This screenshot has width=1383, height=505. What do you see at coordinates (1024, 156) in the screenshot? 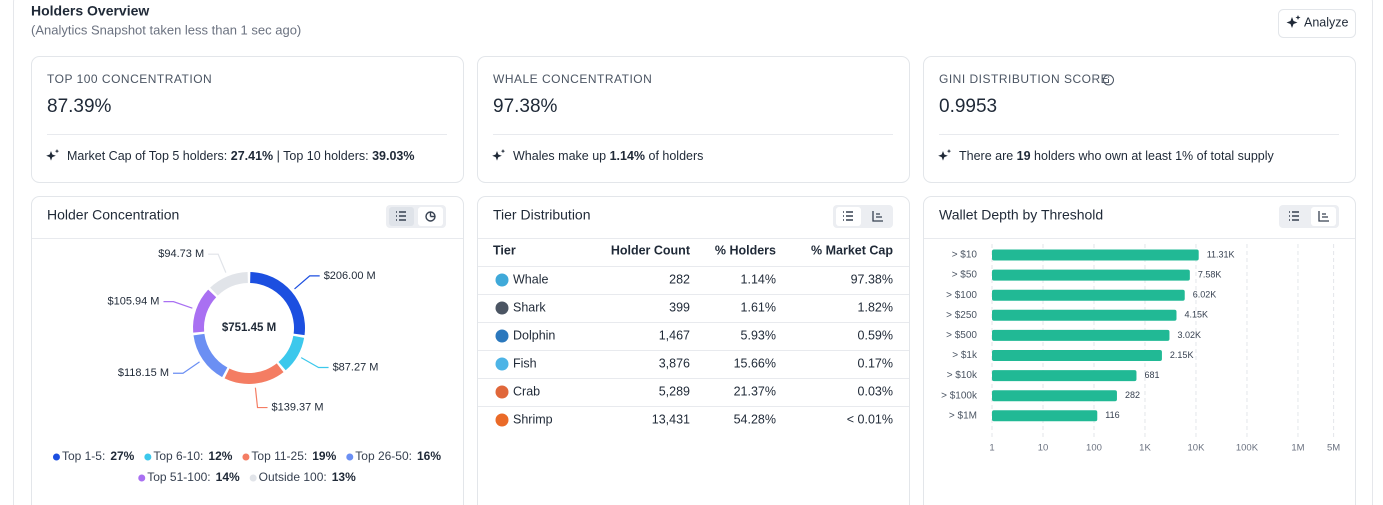
I see `note-part: 19` at bounding box center [1024, 156].